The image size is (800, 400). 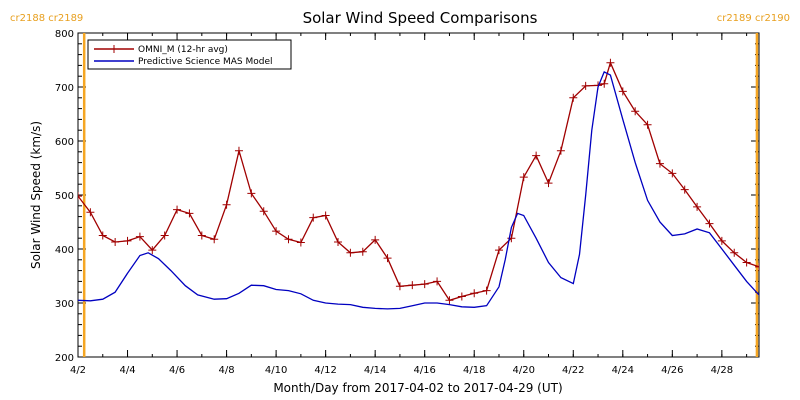 I want to click on y-tick-label: 200, so click(x=64, y=358).